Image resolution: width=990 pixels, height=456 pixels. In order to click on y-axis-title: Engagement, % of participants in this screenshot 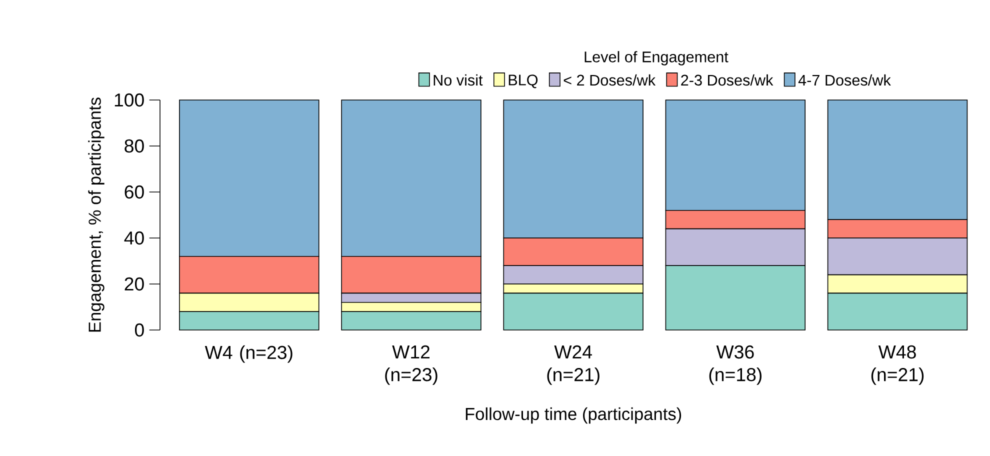, I will do `click(96, 215)`.